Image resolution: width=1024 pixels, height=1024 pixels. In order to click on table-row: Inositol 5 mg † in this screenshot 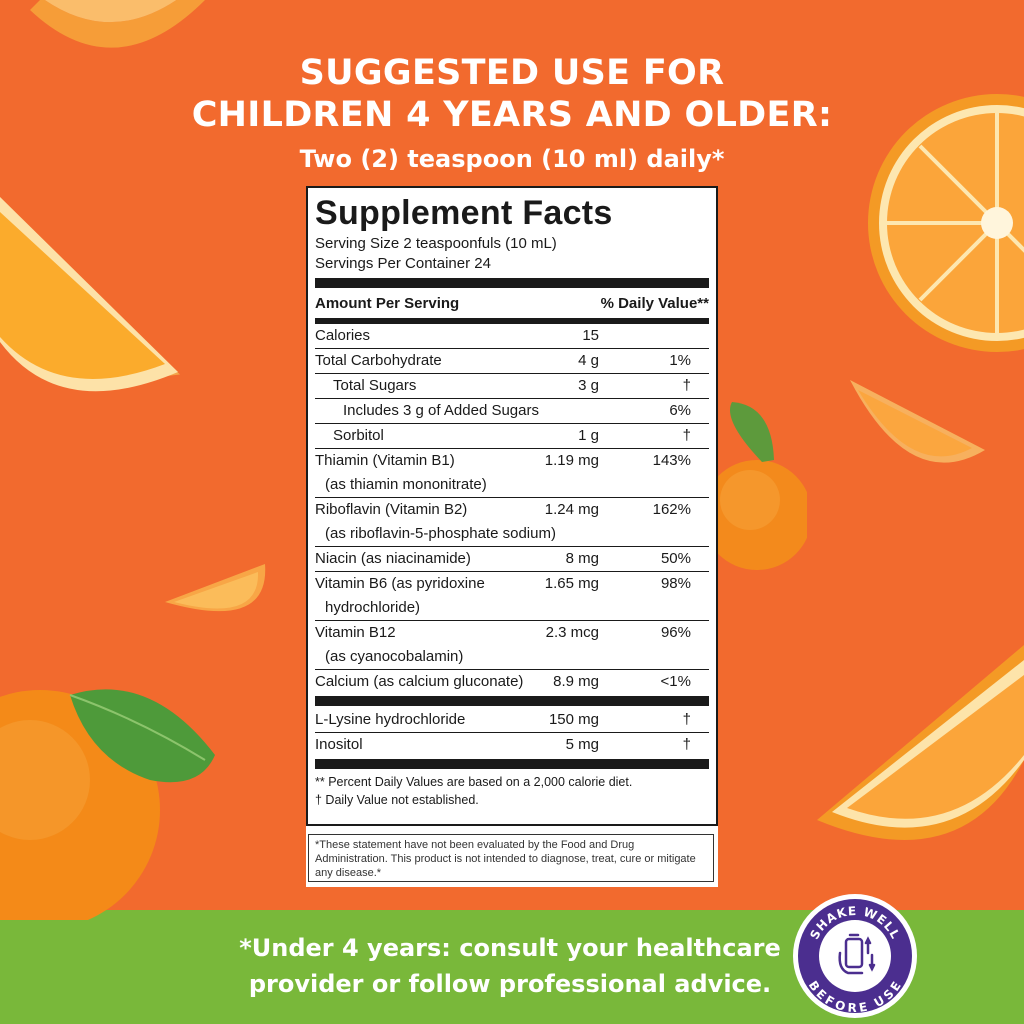, I will do `click(503, 744)`.